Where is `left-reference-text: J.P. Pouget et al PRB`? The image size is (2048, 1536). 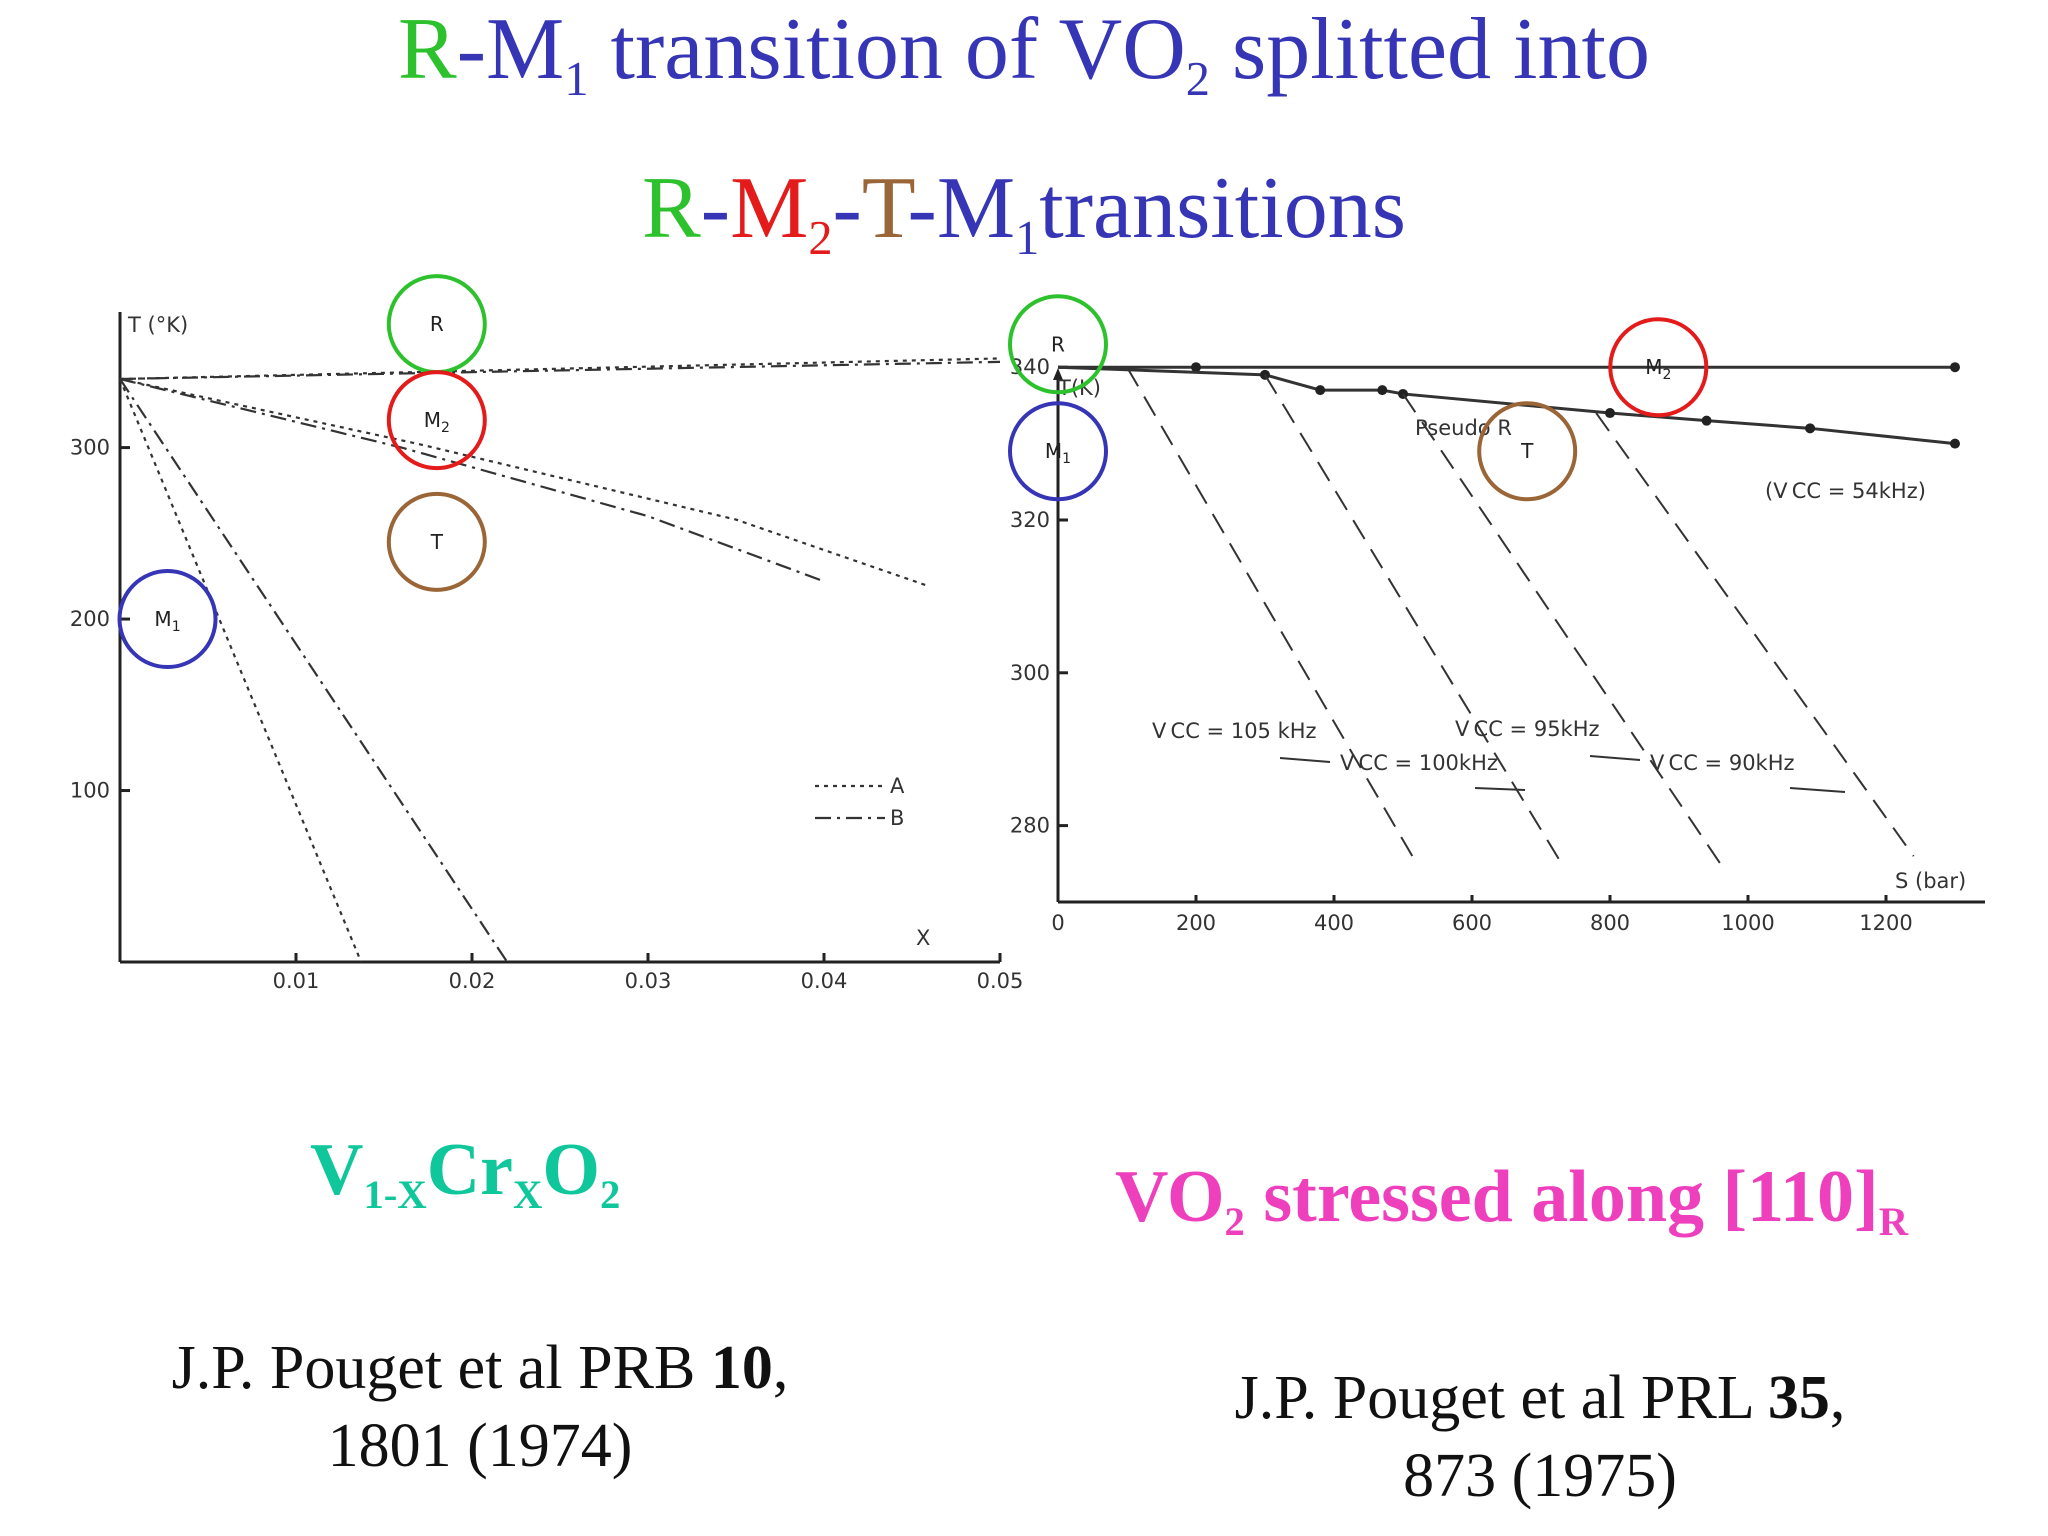
left-reference-text: J.P. Pouget et al PRB is located at coordinates (441, 1368).